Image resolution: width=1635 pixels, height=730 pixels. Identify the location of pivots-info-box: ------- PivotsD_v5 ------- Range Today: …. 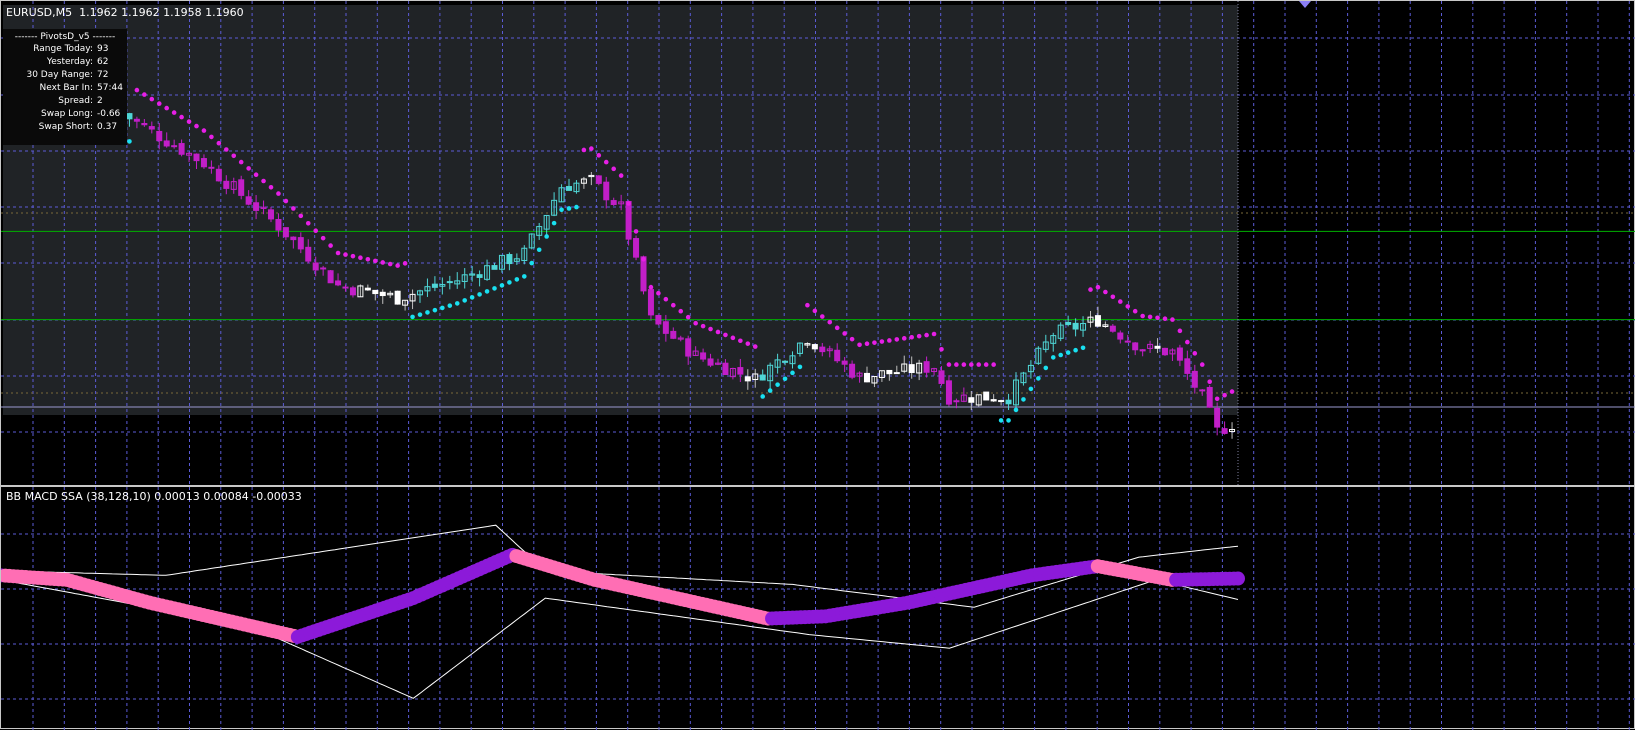
(65, 87).